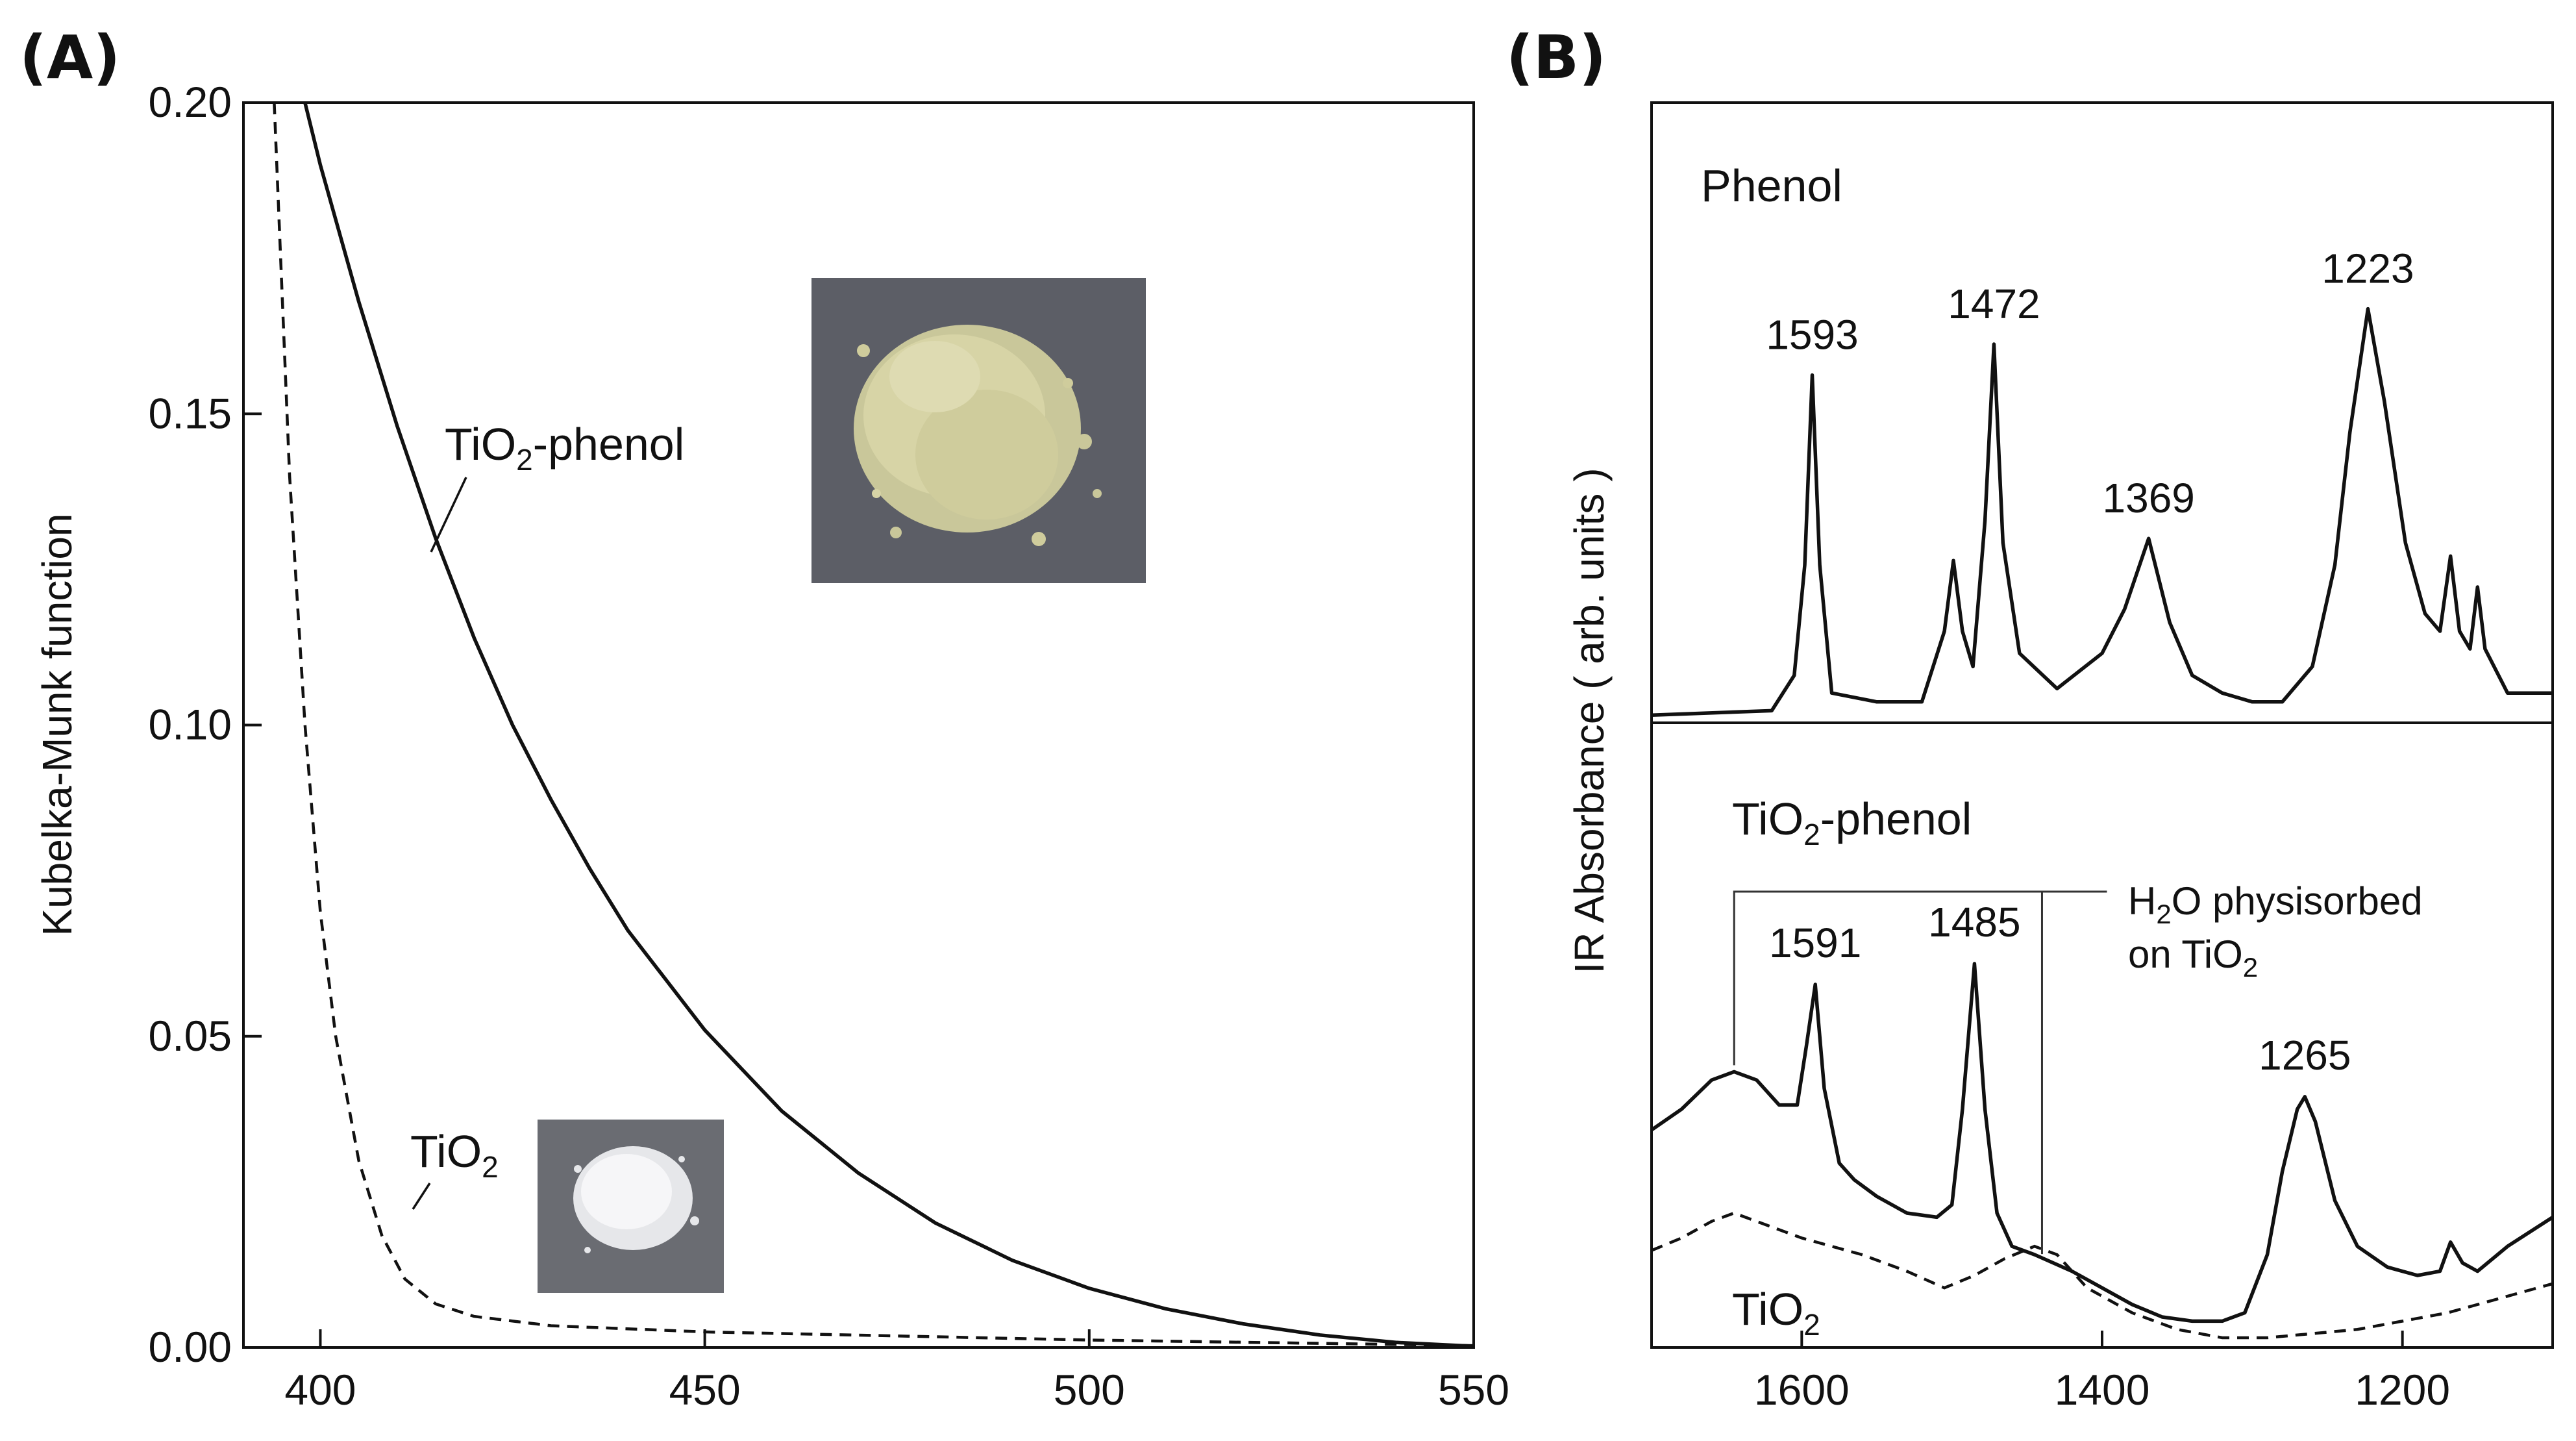 The image size is (2576, 1441). What do you see at coordinates (1974, 922) in the screenshot?
I see `panel-b-peak-label-tio2-phenol: 1485` at bounding box center [1974, 922].